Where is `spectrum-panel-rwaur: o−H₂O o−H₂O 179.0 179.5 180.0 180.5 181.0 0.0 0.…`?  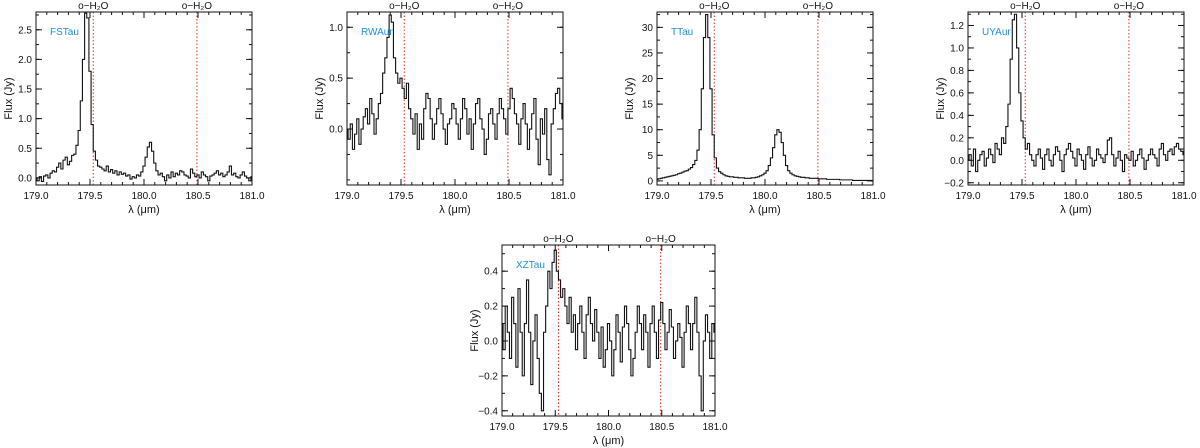
spectrum-panel-rwaur: o−H₂O o−H₂O 179.0 179.5 180.0 180.5 181.0 0.0 0.… is located at coordinates (445, 108).